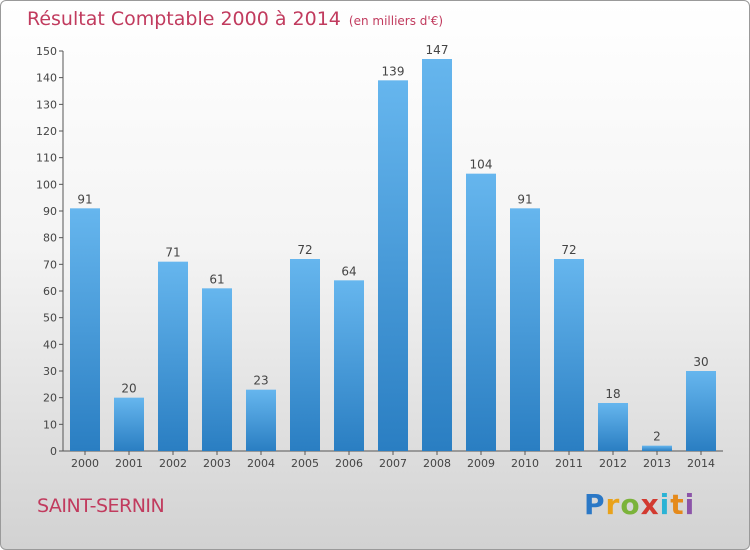  Describe the element at coordinates (217, 369) in the screenshot. I see `bar-2003` at that location.